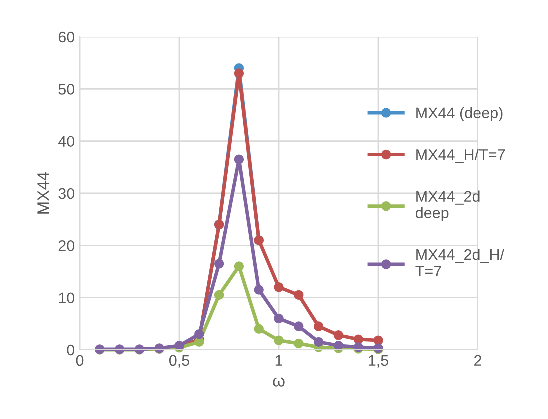  Describe the element at coordinates (80, 360) in the screenshot. I see `x-tick-label: 0` at that location.